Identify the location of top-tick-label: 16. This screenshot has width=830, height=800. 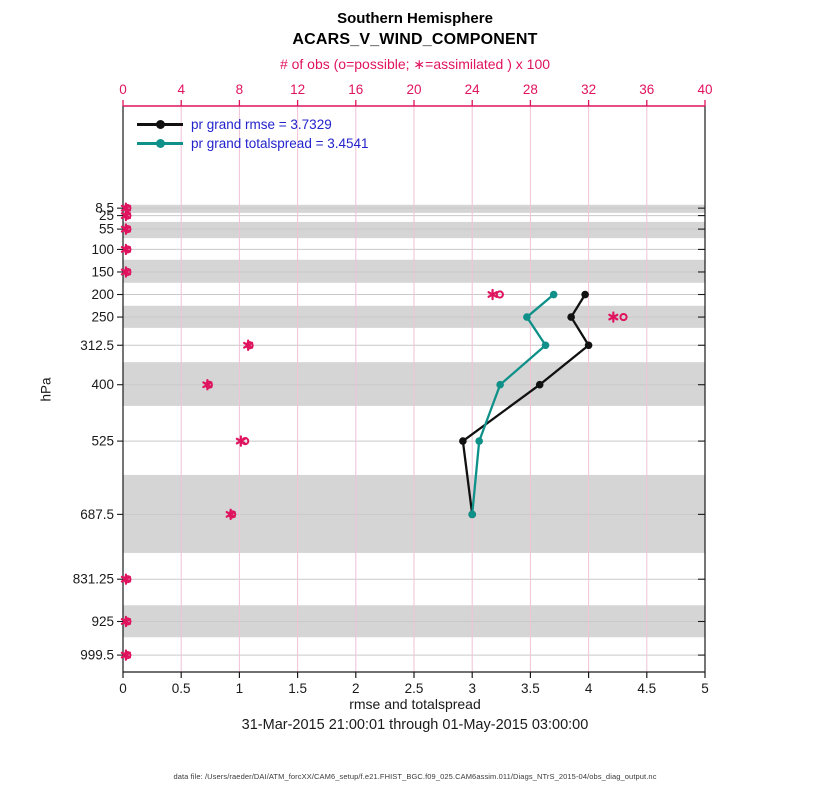
(355, 89).